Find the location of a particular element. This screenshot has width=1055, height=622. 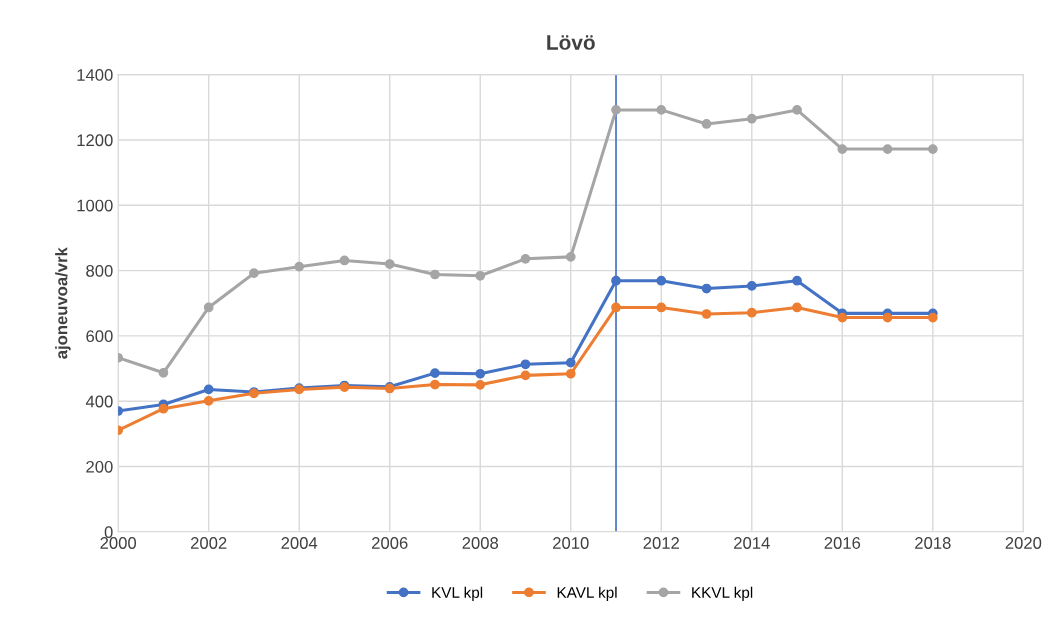

x-tick-label: 2020 is located at coordinates (1023, 543).